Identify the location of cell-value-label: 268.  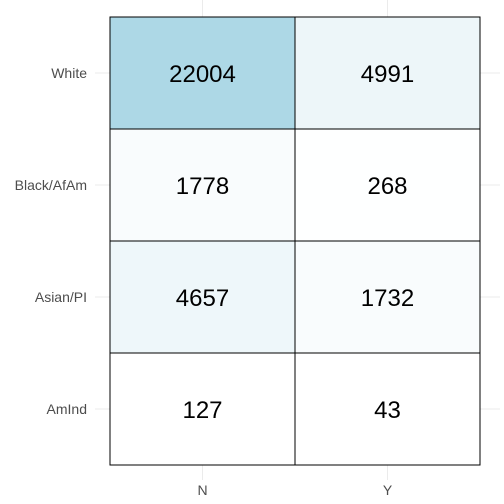
(387, 186).